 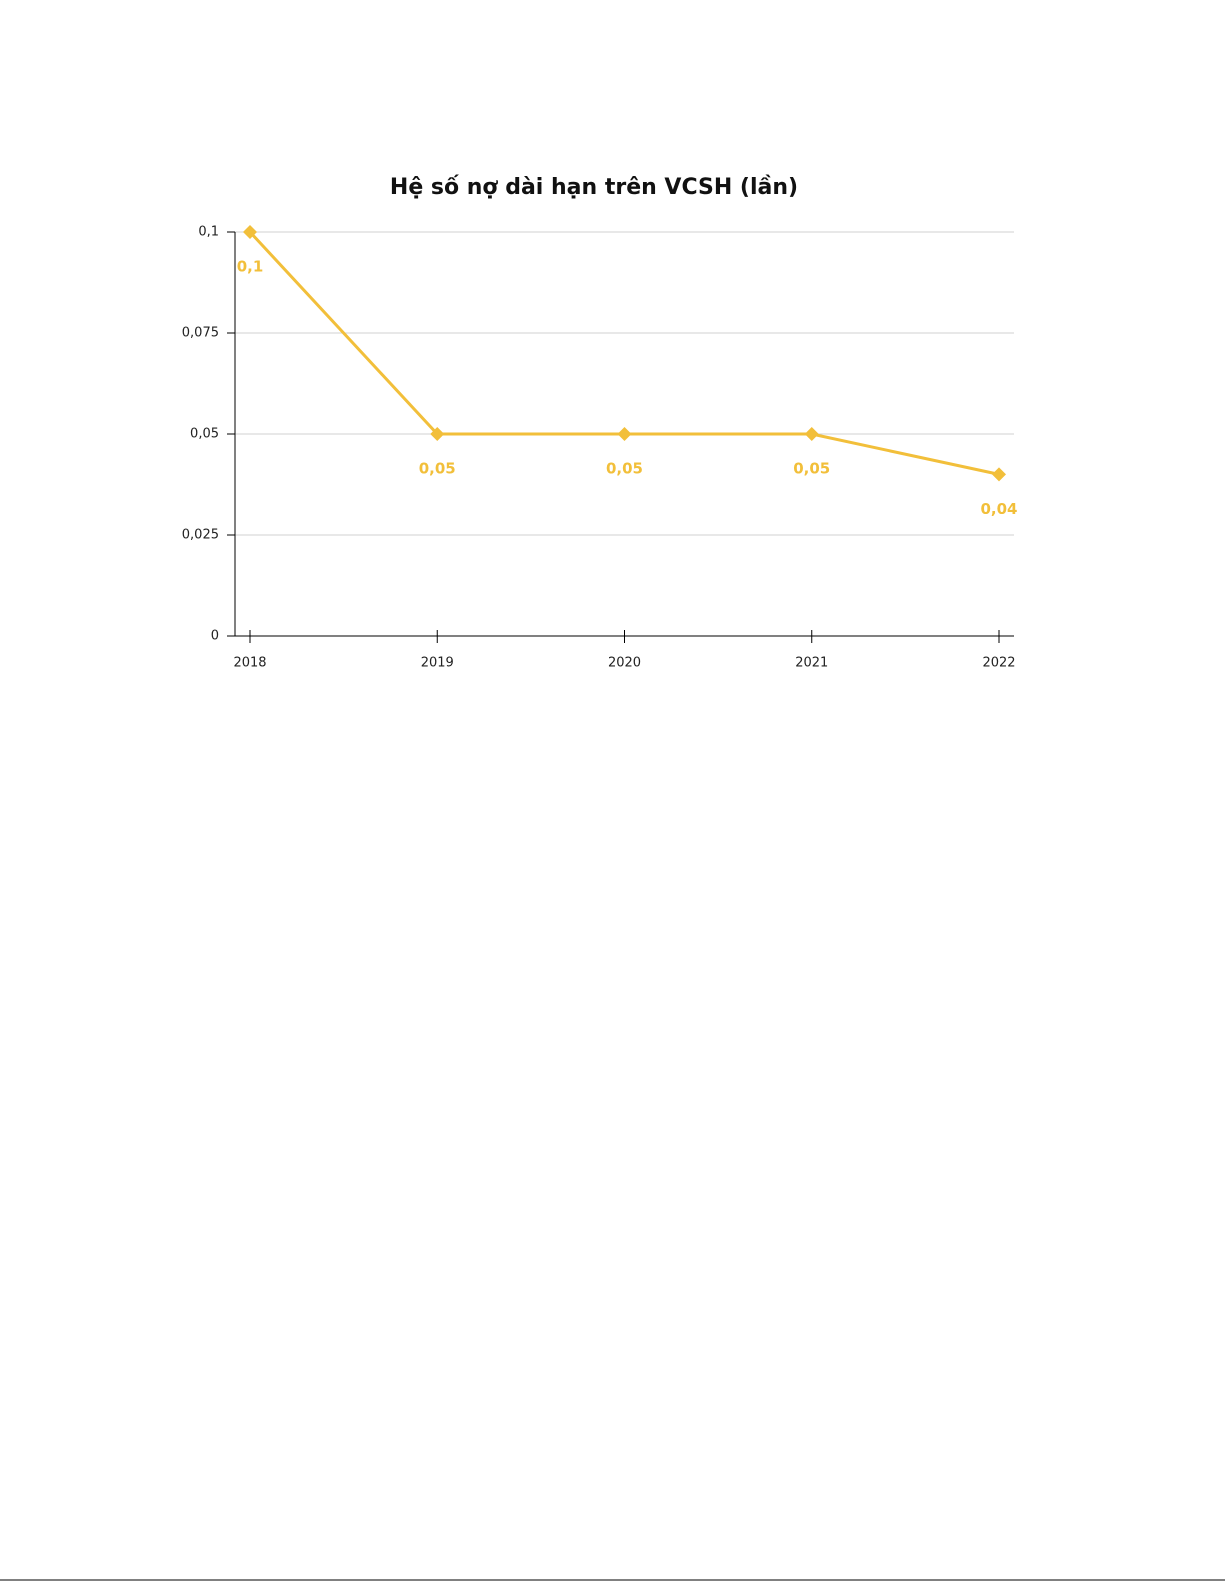 What do you see at coordinates (250, 267) in the screenshot?
I see `data-label: 0,1` at bounding box center [250, 267].